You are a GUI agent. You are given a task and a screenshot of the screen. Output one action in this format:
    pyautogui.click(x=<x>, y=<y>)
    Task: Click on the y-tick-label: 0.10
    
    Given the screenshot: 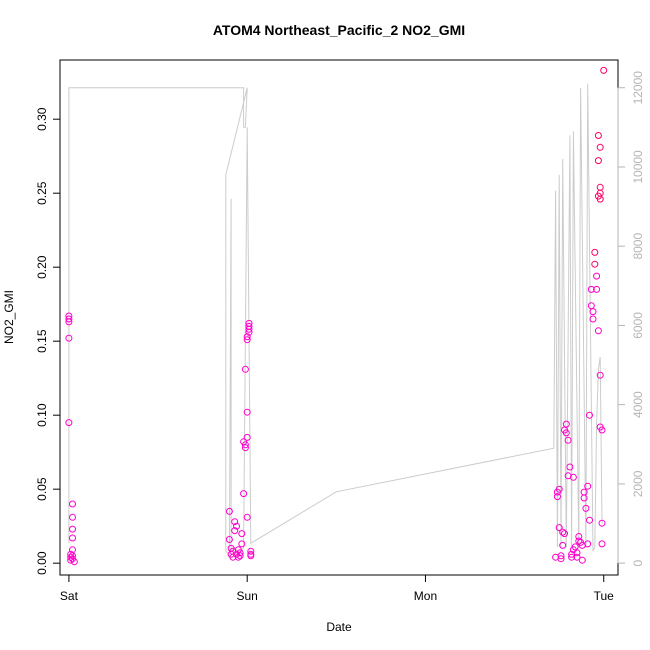 What is the action you would take?
    pyautogui.click(x=42, y=415)
    